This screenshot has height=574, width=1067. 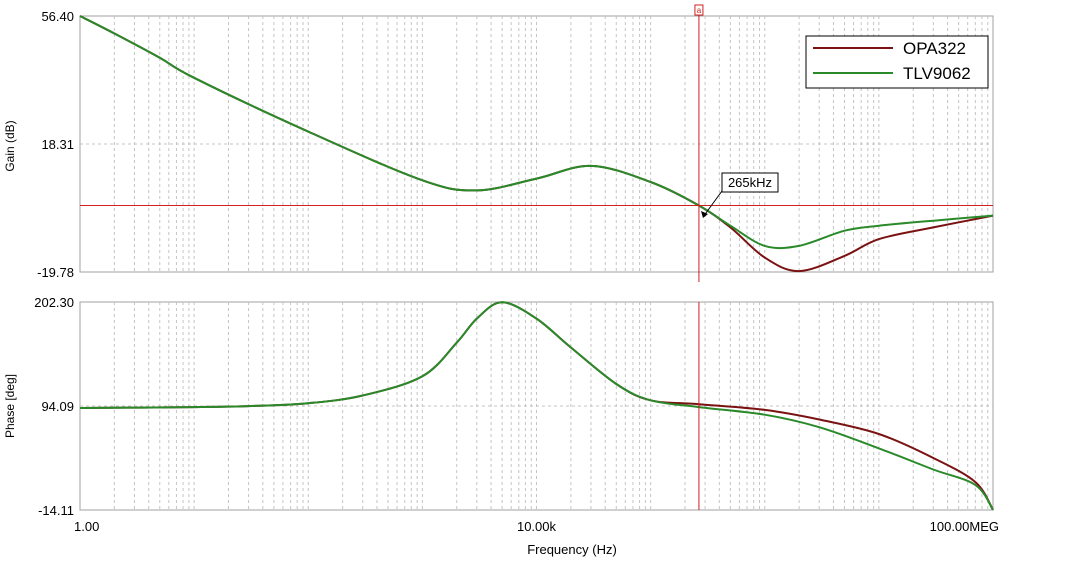 What do you see at coordinates (55, 272) in the screenshot?
I see `gain-y-tick-label: -19.78` at bounding box center [55, 272].